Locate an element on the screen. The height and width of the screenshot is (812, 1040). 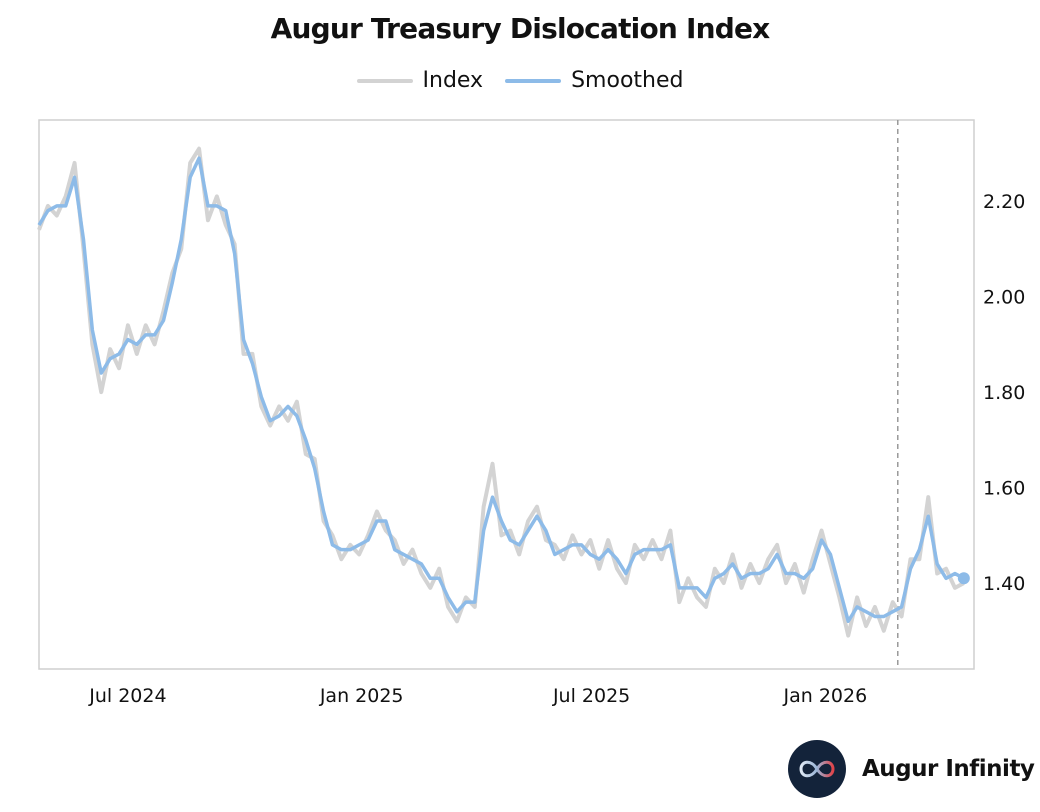
legend-item-index: Index is located at coordinates (420, 80).